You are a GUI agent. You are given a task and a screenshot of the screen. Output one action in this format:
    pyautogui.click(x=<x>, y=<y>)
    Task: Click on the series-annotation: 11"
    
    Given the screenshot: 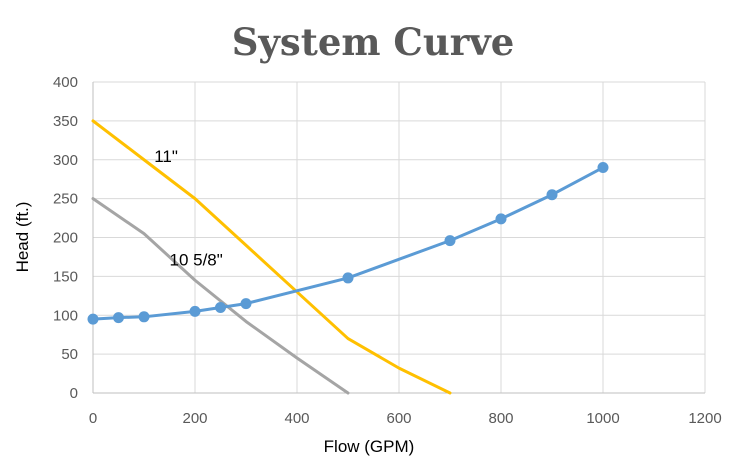 What is the action you would take?
    pyautogui.click(x=166, y=156)
    